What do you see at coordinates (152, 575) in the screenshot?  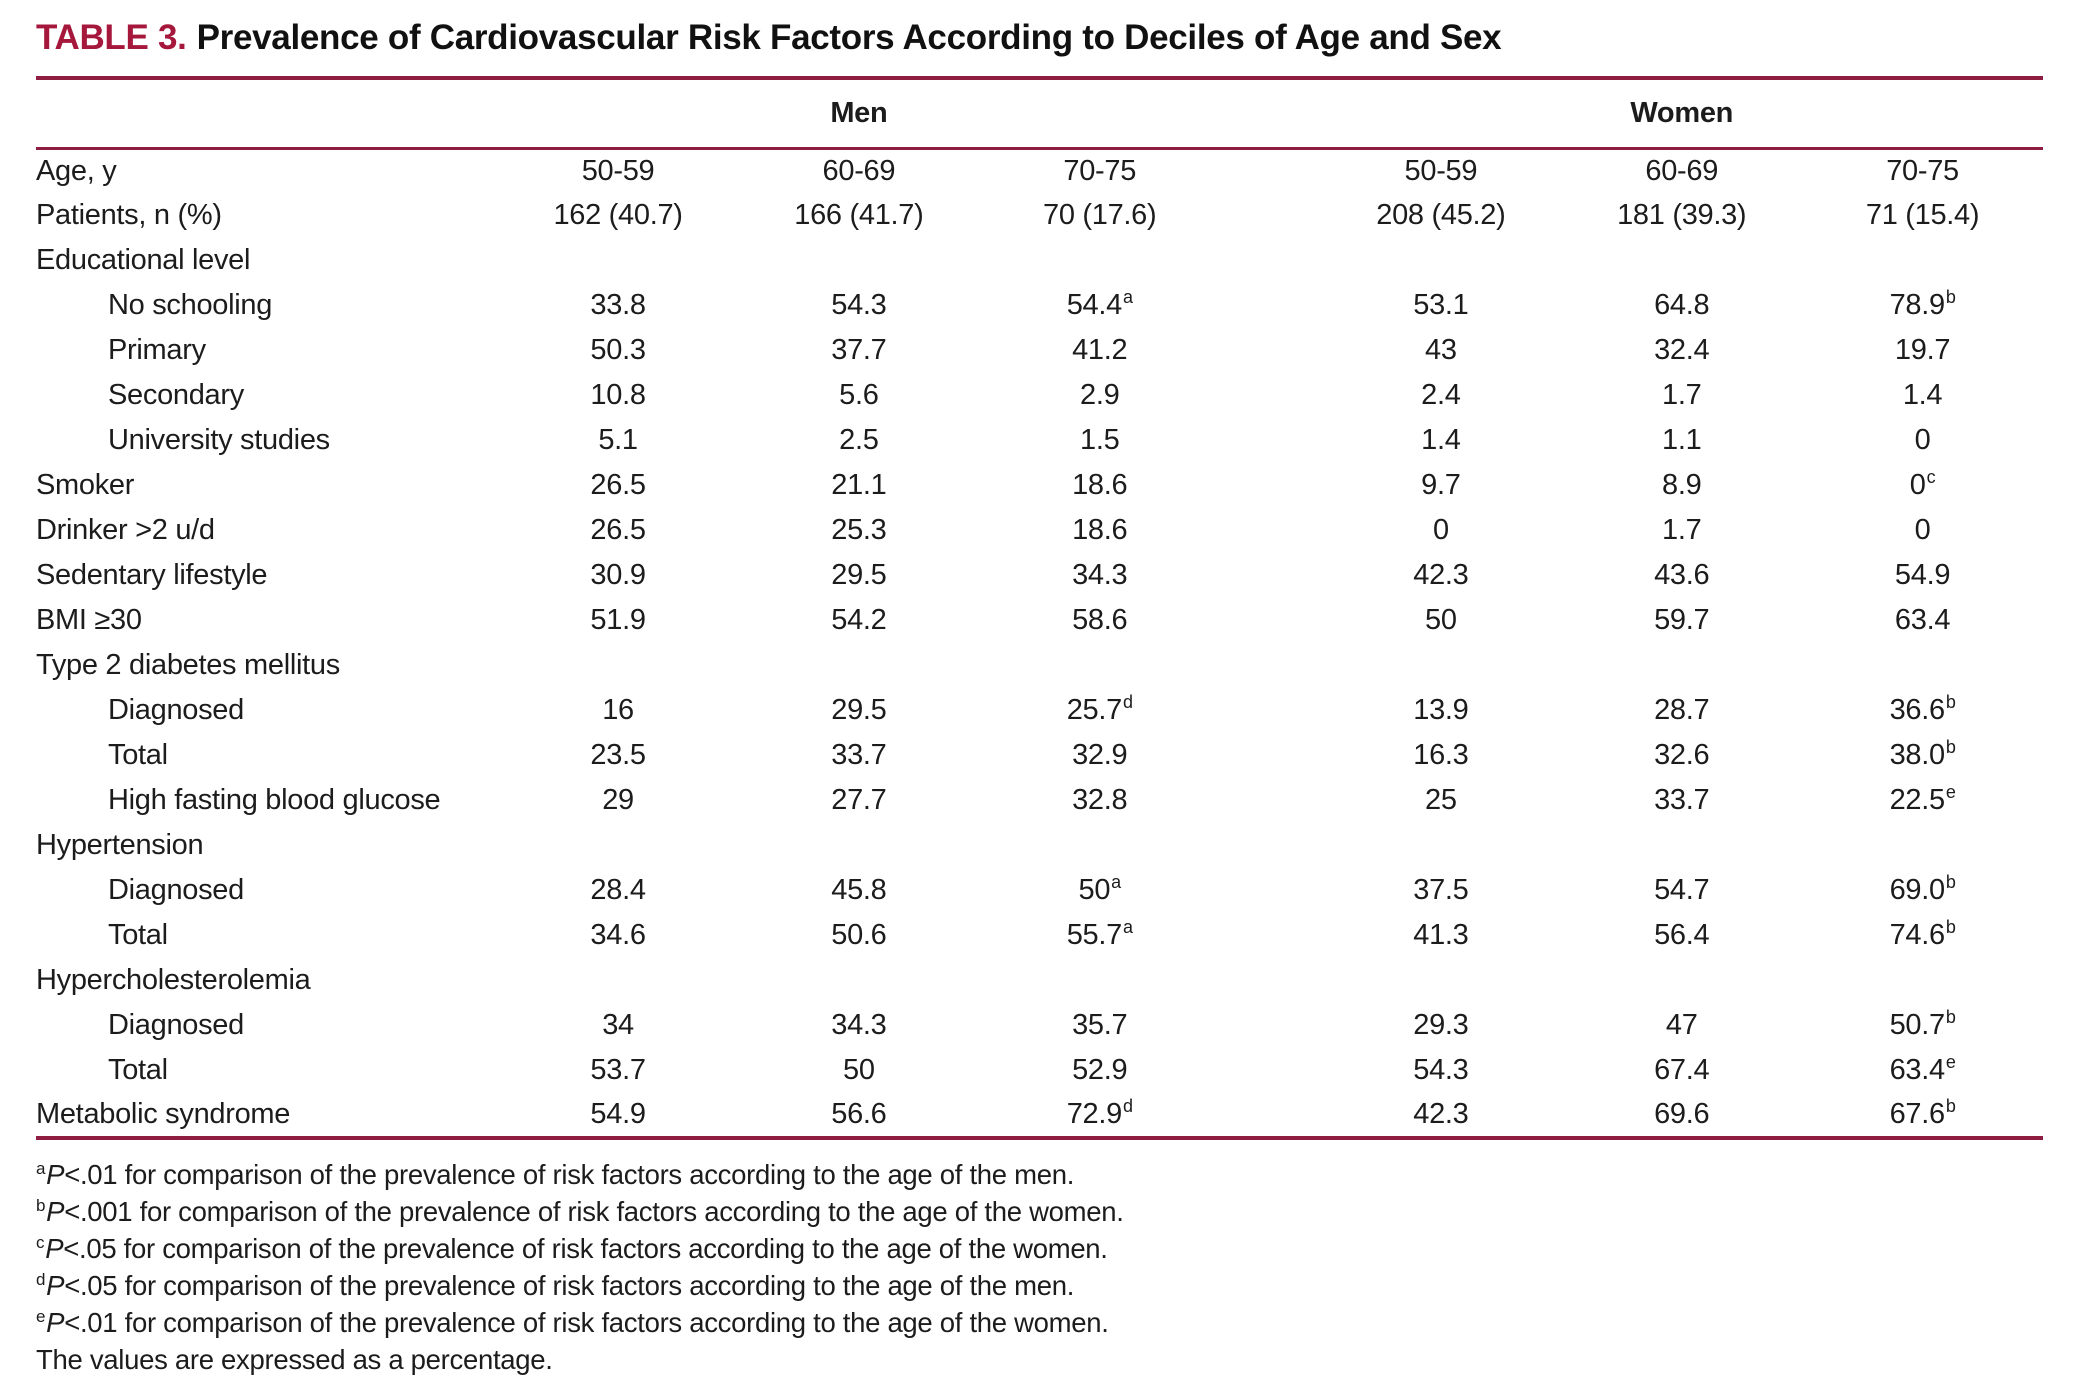 I see `row-label: Sedentary lifestyle` at bounding box center [152, 575].